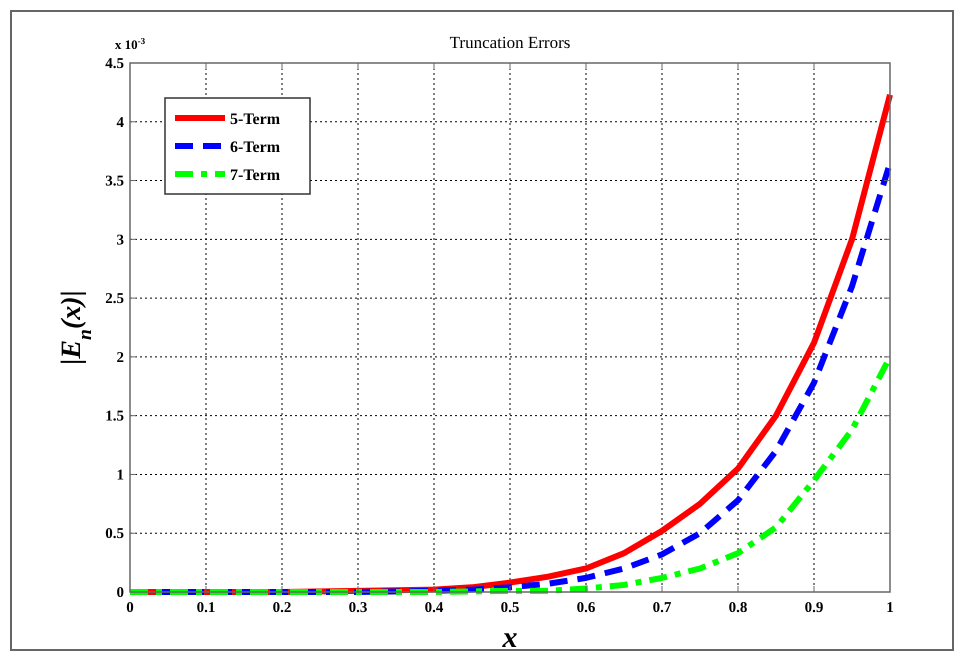 The width and height of the screenshot is (964, 665). What do you see at coordinates (120, 122) in the screenshot?
I see `y-tick-label: 4` at bounding box center [120, 122].